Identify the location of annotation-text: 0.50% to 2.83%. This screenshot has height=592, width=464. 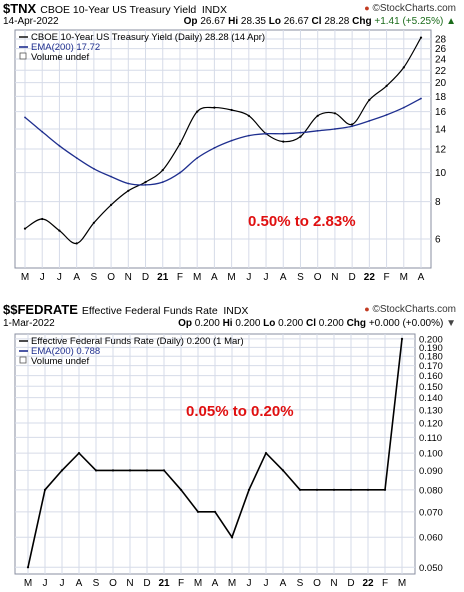
(302, 221).